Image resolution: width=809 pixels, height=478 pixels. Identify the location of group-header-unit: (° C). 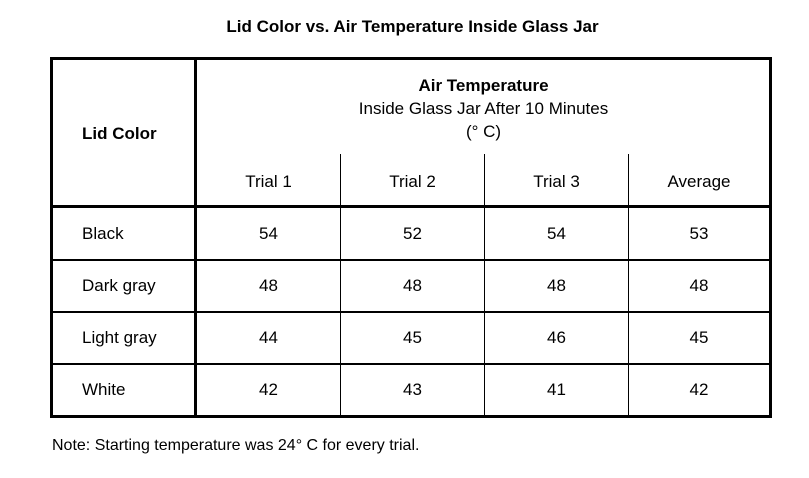
(483, 131).